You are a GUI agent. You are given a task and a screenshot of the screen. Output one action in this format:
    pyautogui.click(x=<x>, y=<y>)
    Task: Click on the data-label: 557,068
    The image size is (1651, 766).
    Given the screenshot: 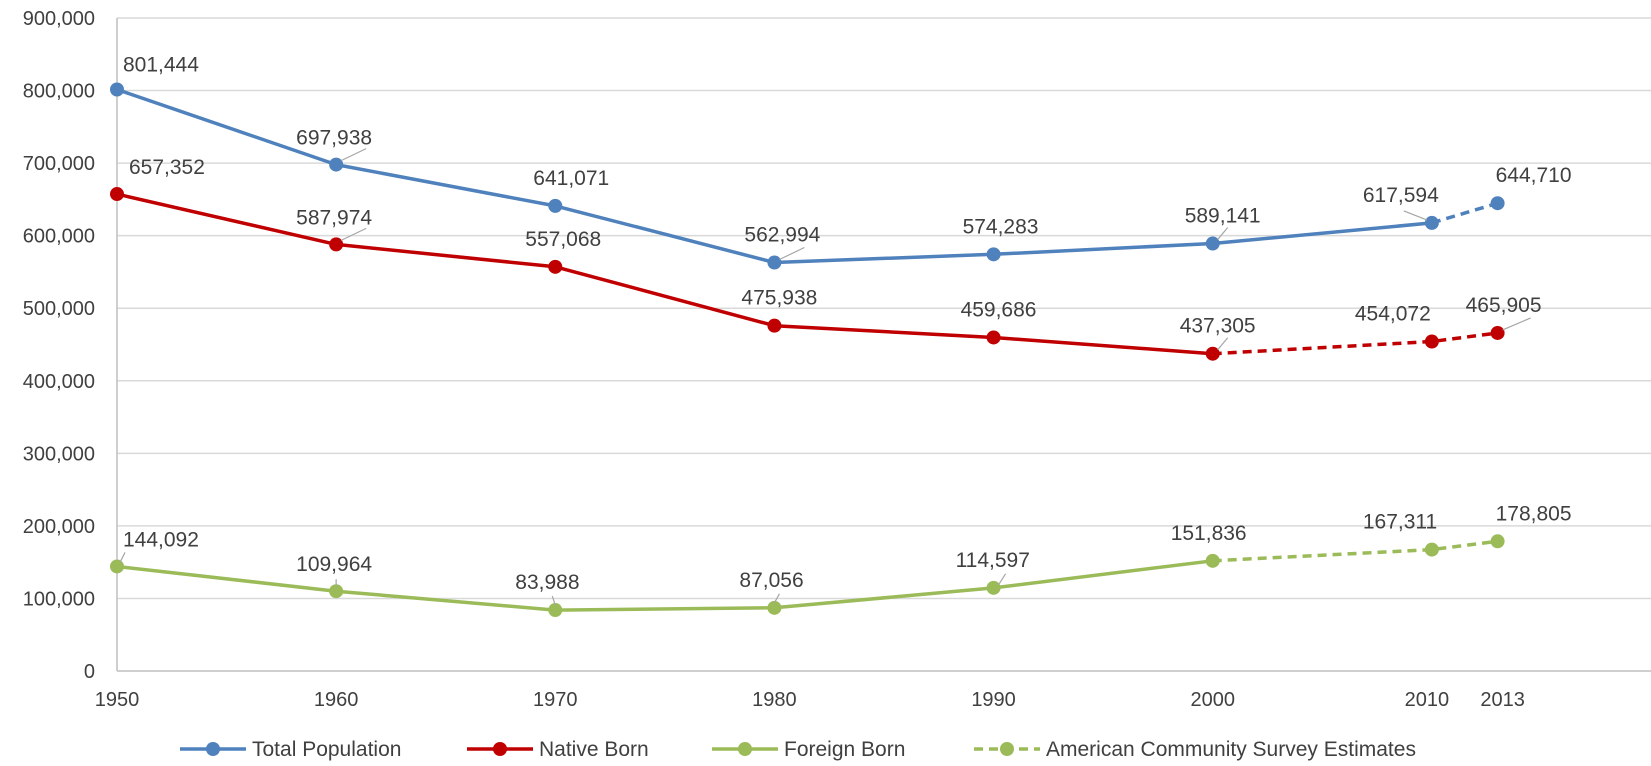 What is the action you would take?
    pyautogui.click(x=563, y=239)
    